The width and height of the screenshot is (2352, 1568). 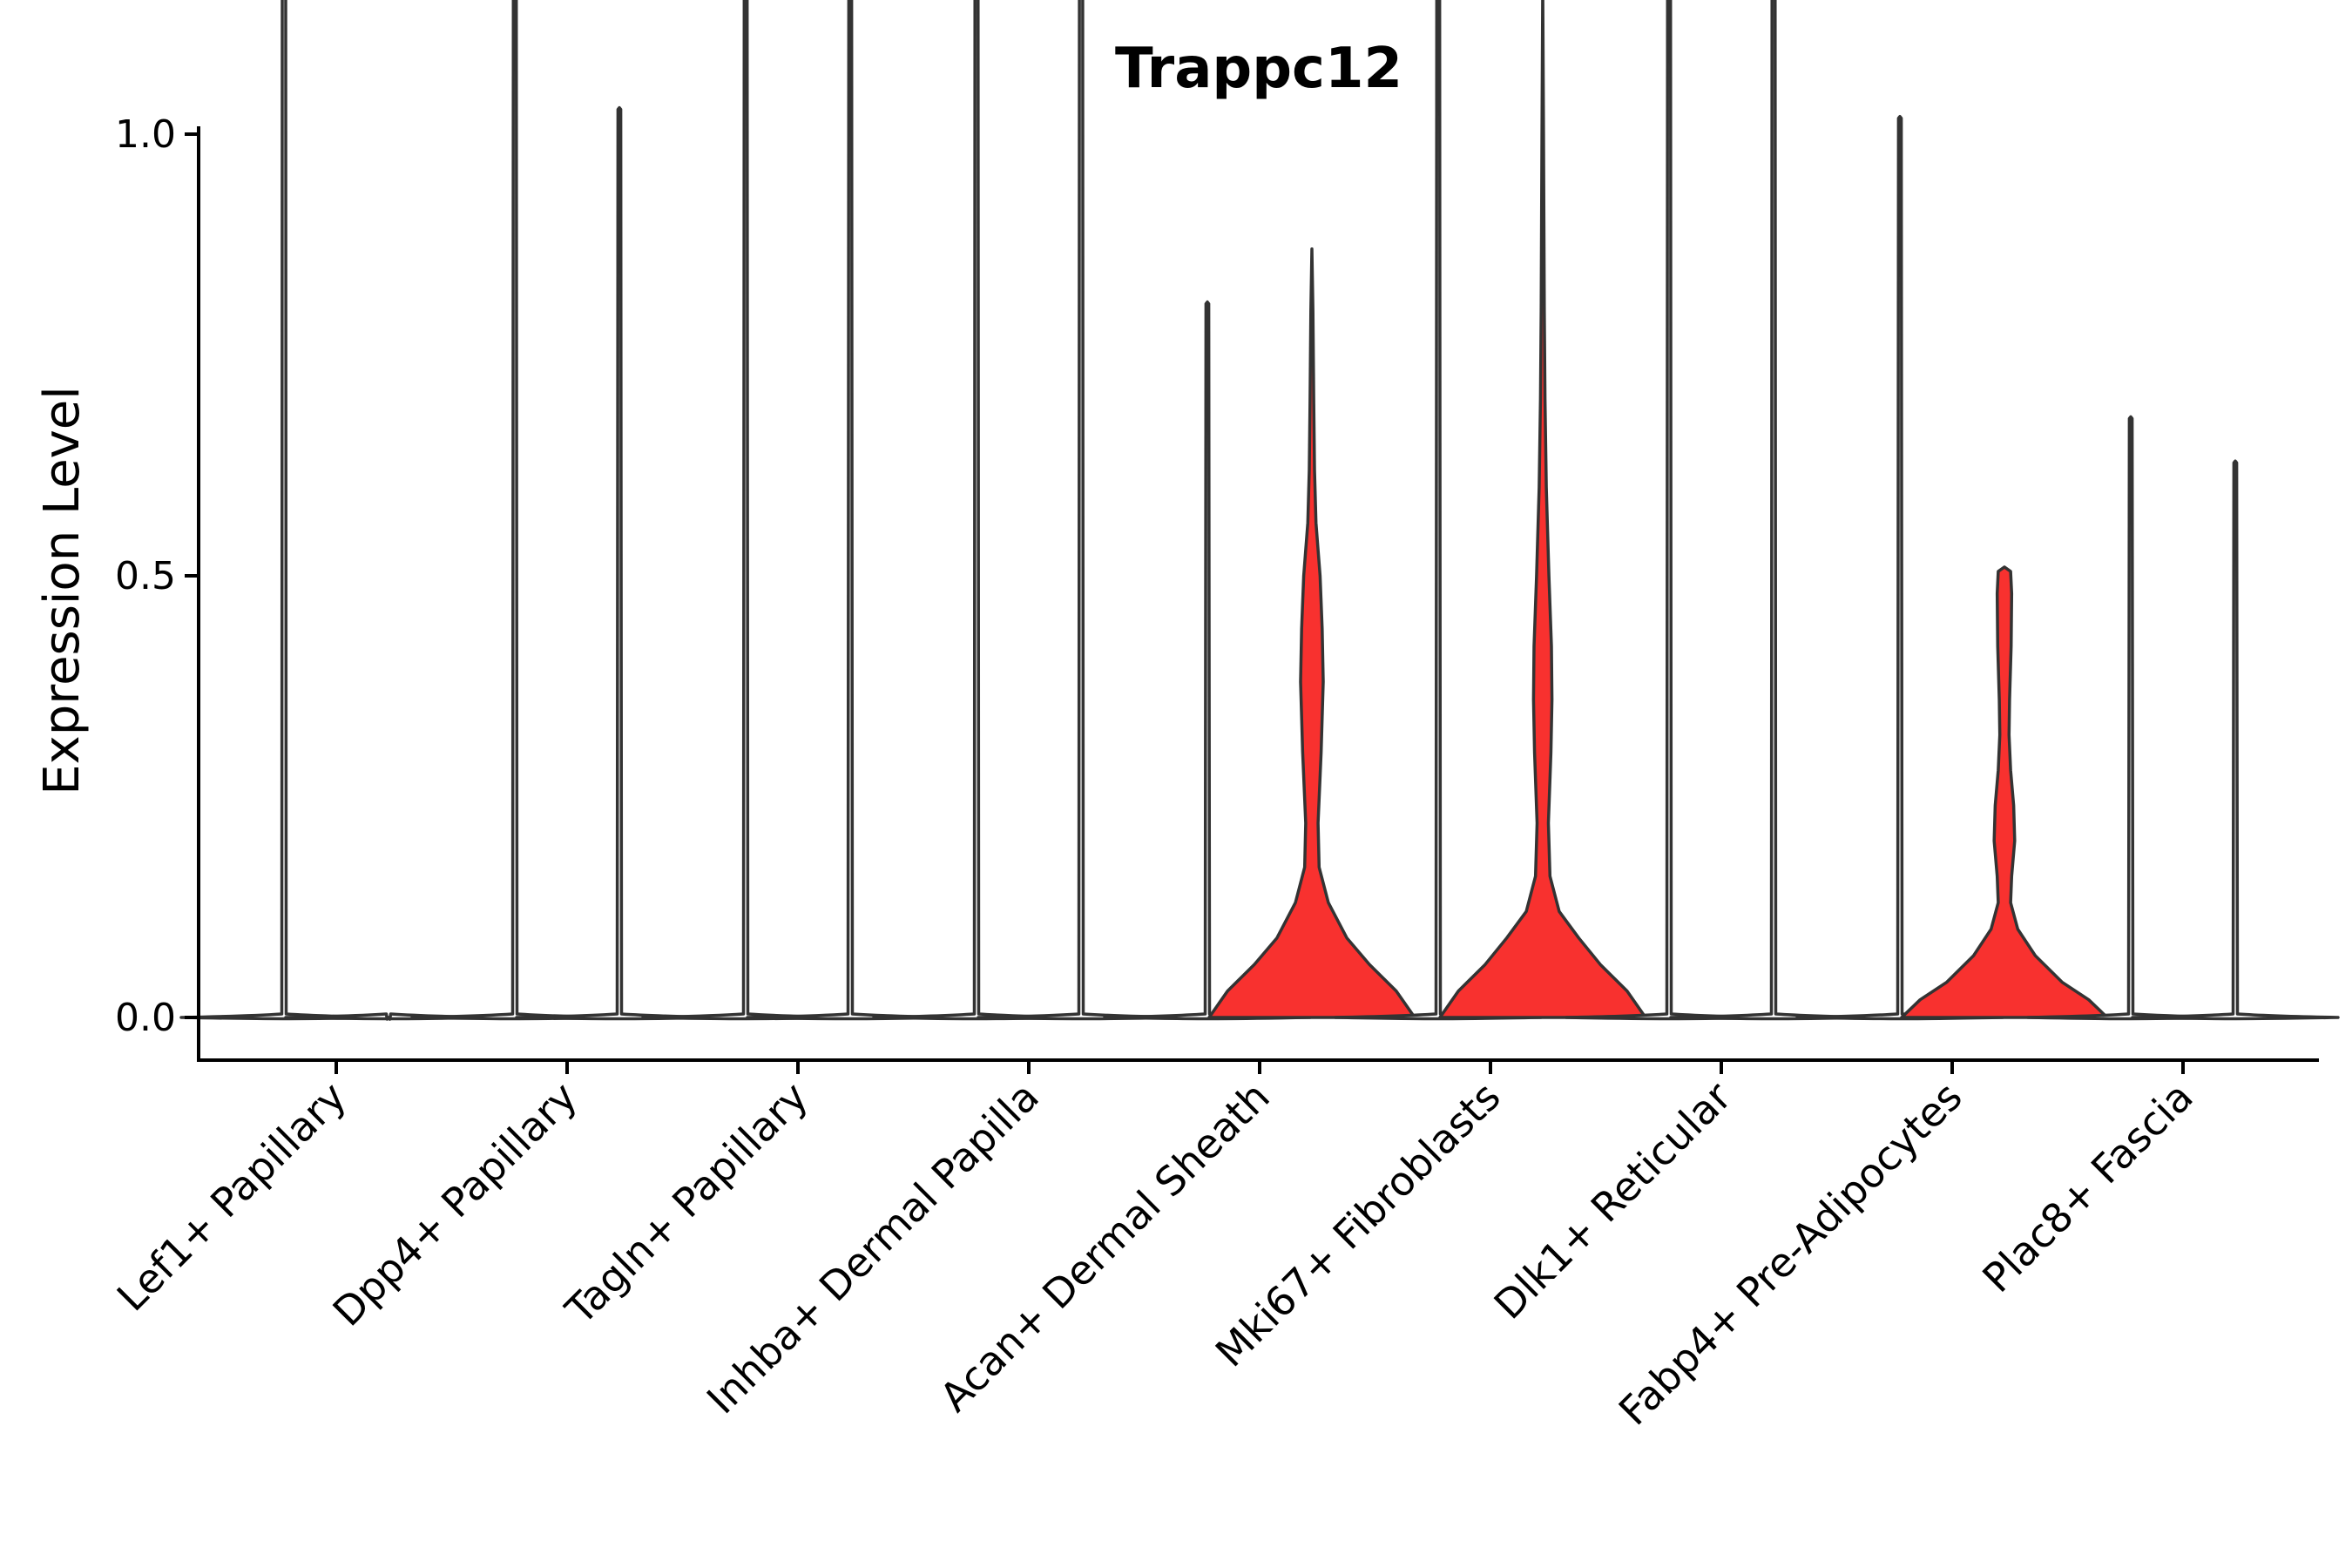 I want to click on x-tick-label: Dlk1+ Reticular, so click(x=1612, y=1201).